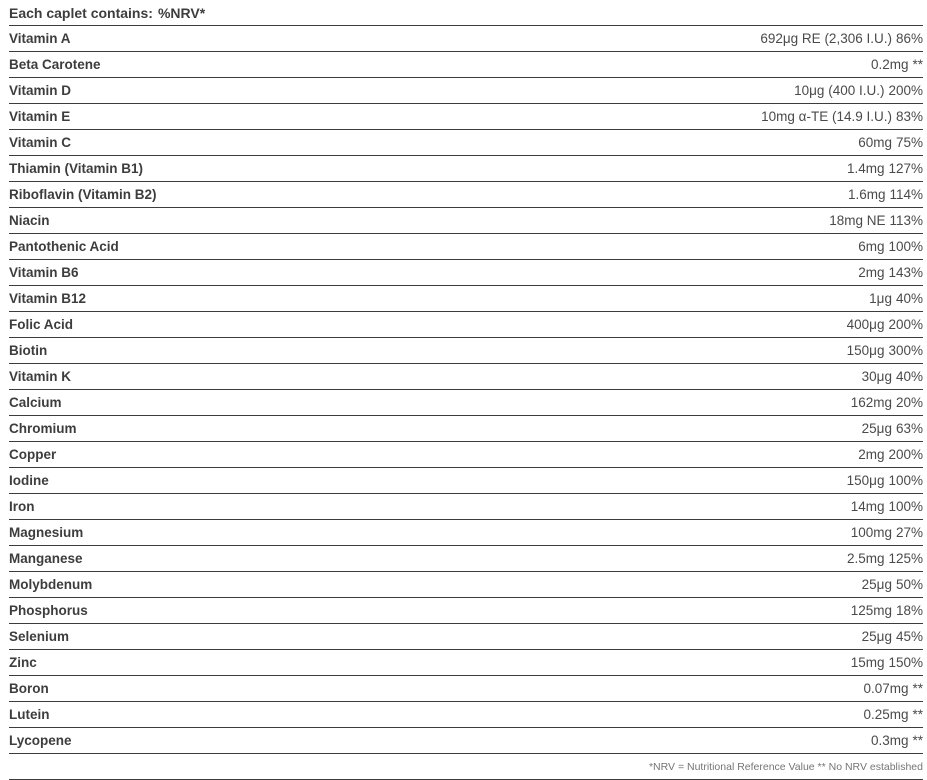 This screenshot has height=780, width=927. Describe the element at coordinates (28, 350) in the screenshot. I see `nutrient-name: Biotin` at that location.